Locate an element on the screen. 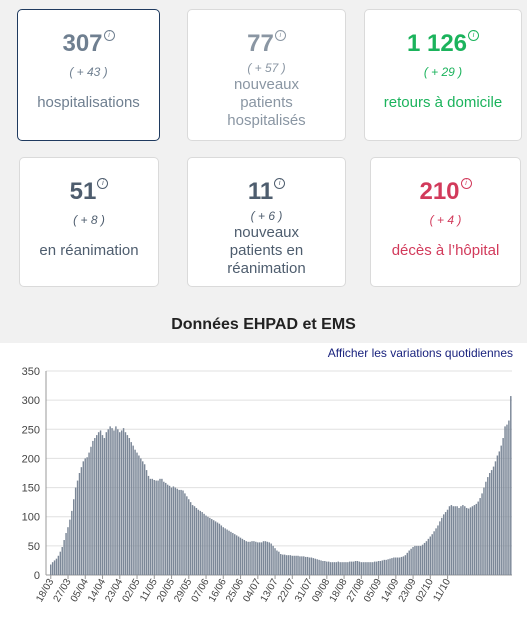  stat-label: hospitalisations is located at coordinates (88, 102).